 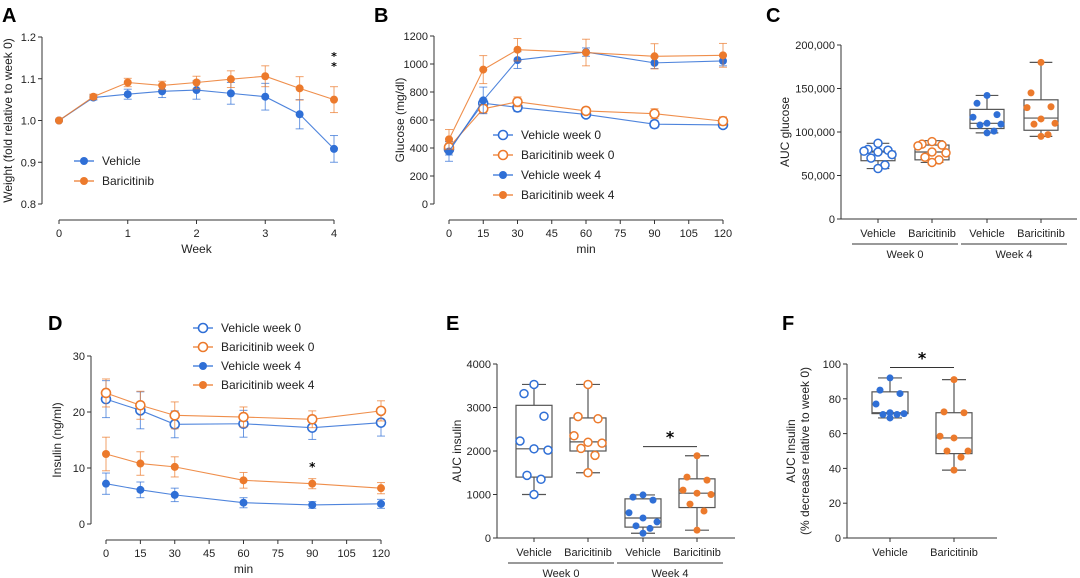 I want to click on y-tick-label: 1.2, so click(x=28, y=38).